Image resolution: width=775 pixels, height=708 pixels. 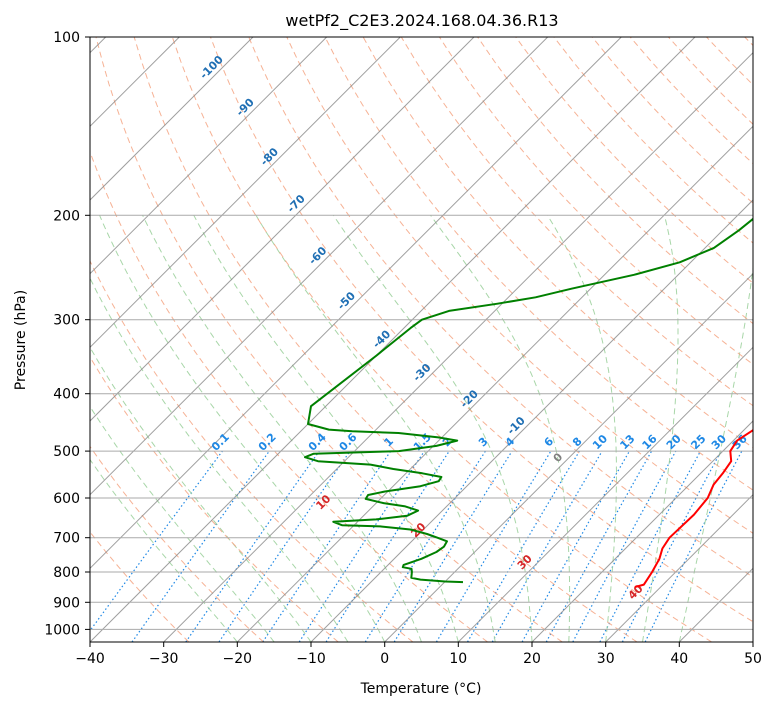 What do you see at coordinates (66, 321) in the screenshot?
I see `y-tick-label: 300` at bounding box center [66, 321].